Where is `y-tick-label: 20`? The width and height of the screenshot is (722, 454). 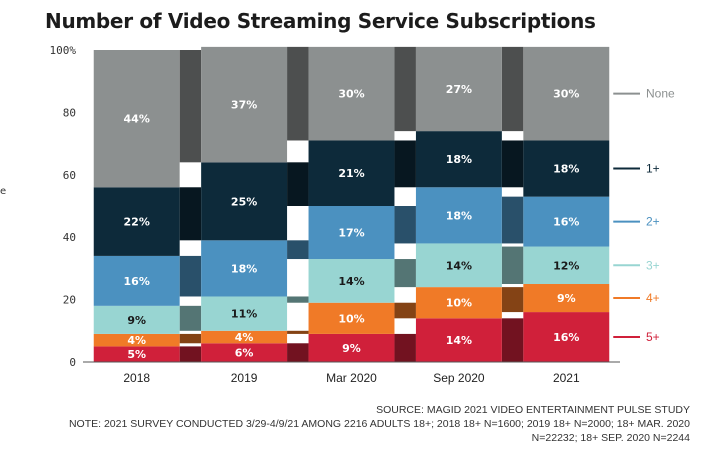
y-tick-label: 20 is located at coordinates (69, 300).